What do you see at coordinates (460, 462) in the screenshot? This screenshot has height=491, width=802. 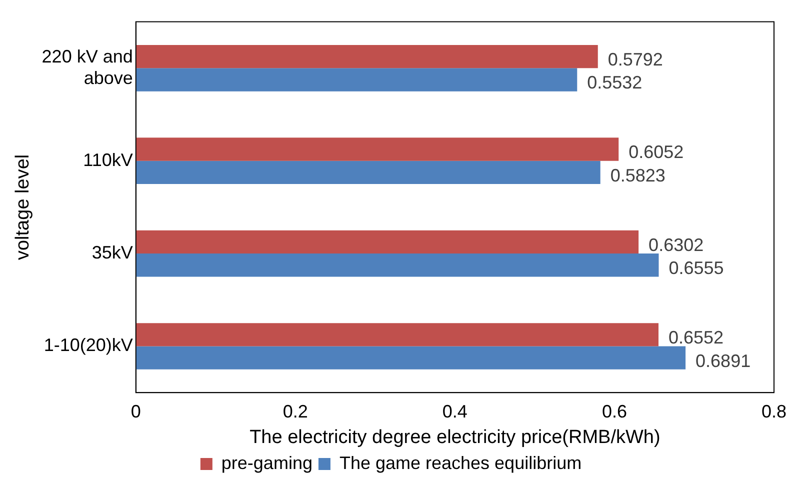 I see `legend-label: The game reaches equilibrium` at bounding box center [460, 462].